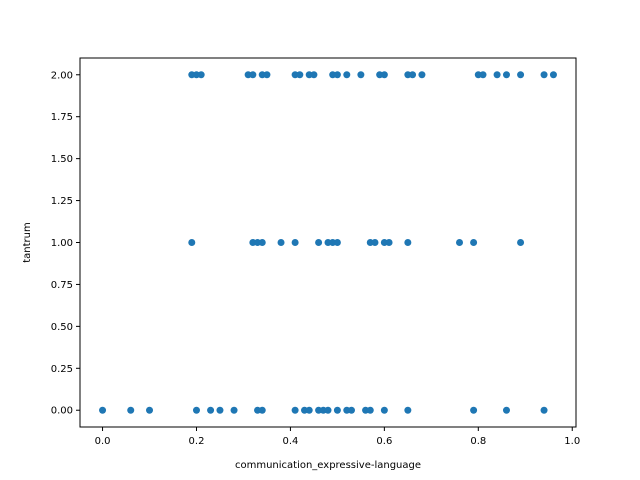 Image resolution: width=640 pixels, height=480 pixels. I want to click on x-tick-label: 0.4, so click(290, 441).